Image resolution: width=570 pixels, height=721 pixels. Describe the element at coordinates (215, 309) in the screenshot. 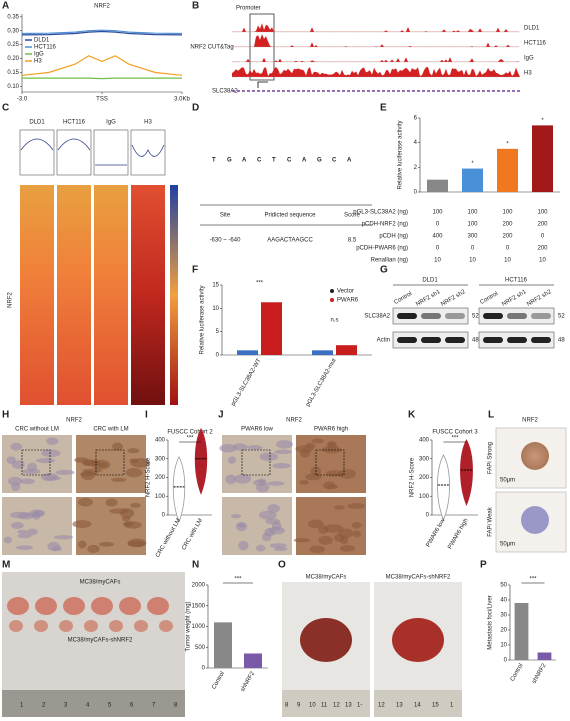

I see `y-tick-label: 10` at that location.